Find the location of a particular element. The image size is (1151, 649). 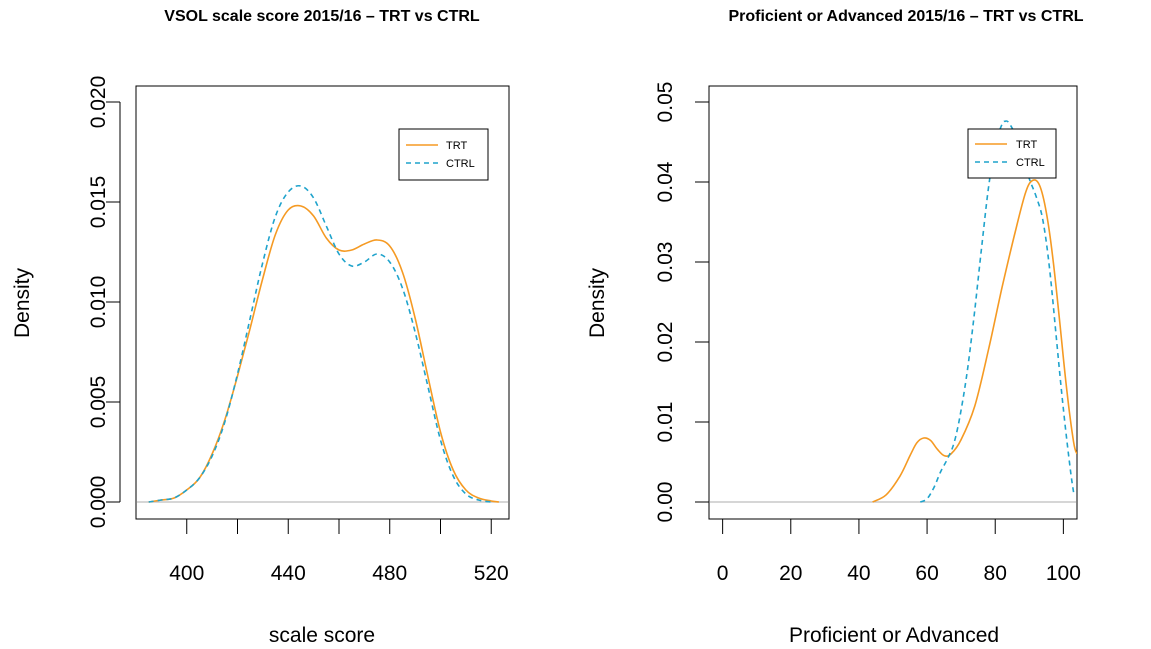

y-tick-label: 0.015 is located at coordinates (98, 202).